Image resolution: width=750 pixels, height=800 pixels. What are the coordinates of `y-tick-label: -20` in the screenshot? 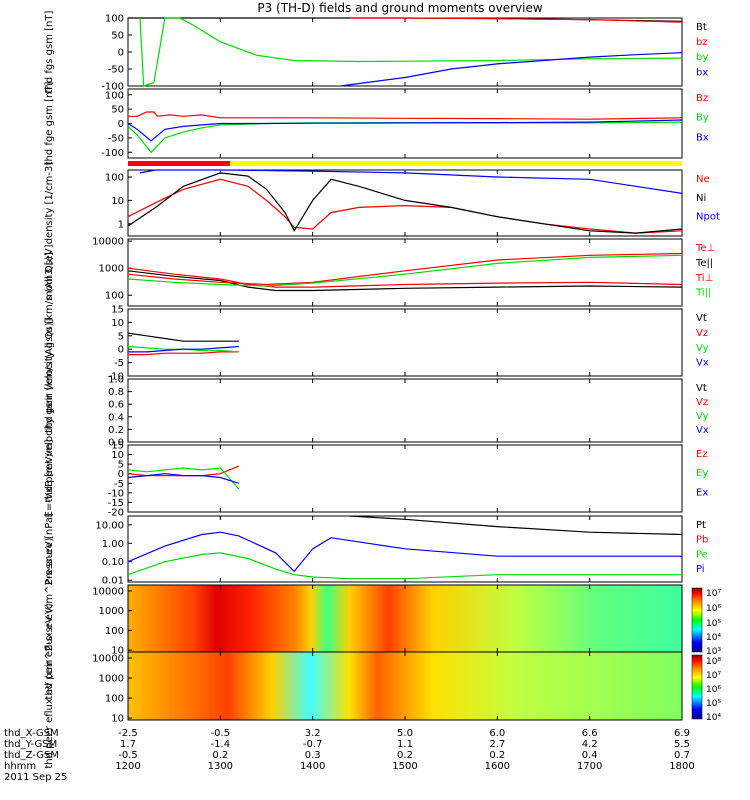 It's located at (116, 513).